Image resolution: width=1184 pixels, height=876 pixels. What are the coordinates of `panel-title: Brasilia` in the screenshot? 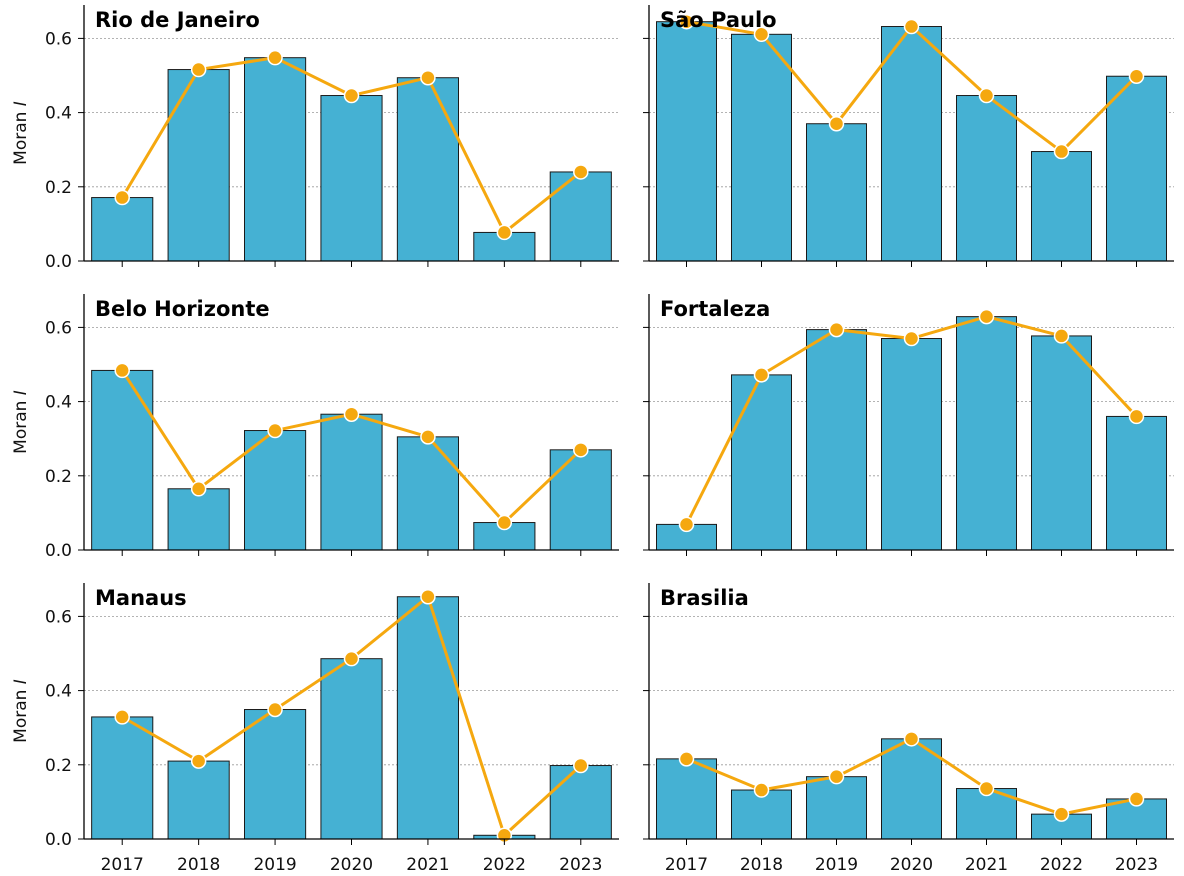 It's located at (704, 598).